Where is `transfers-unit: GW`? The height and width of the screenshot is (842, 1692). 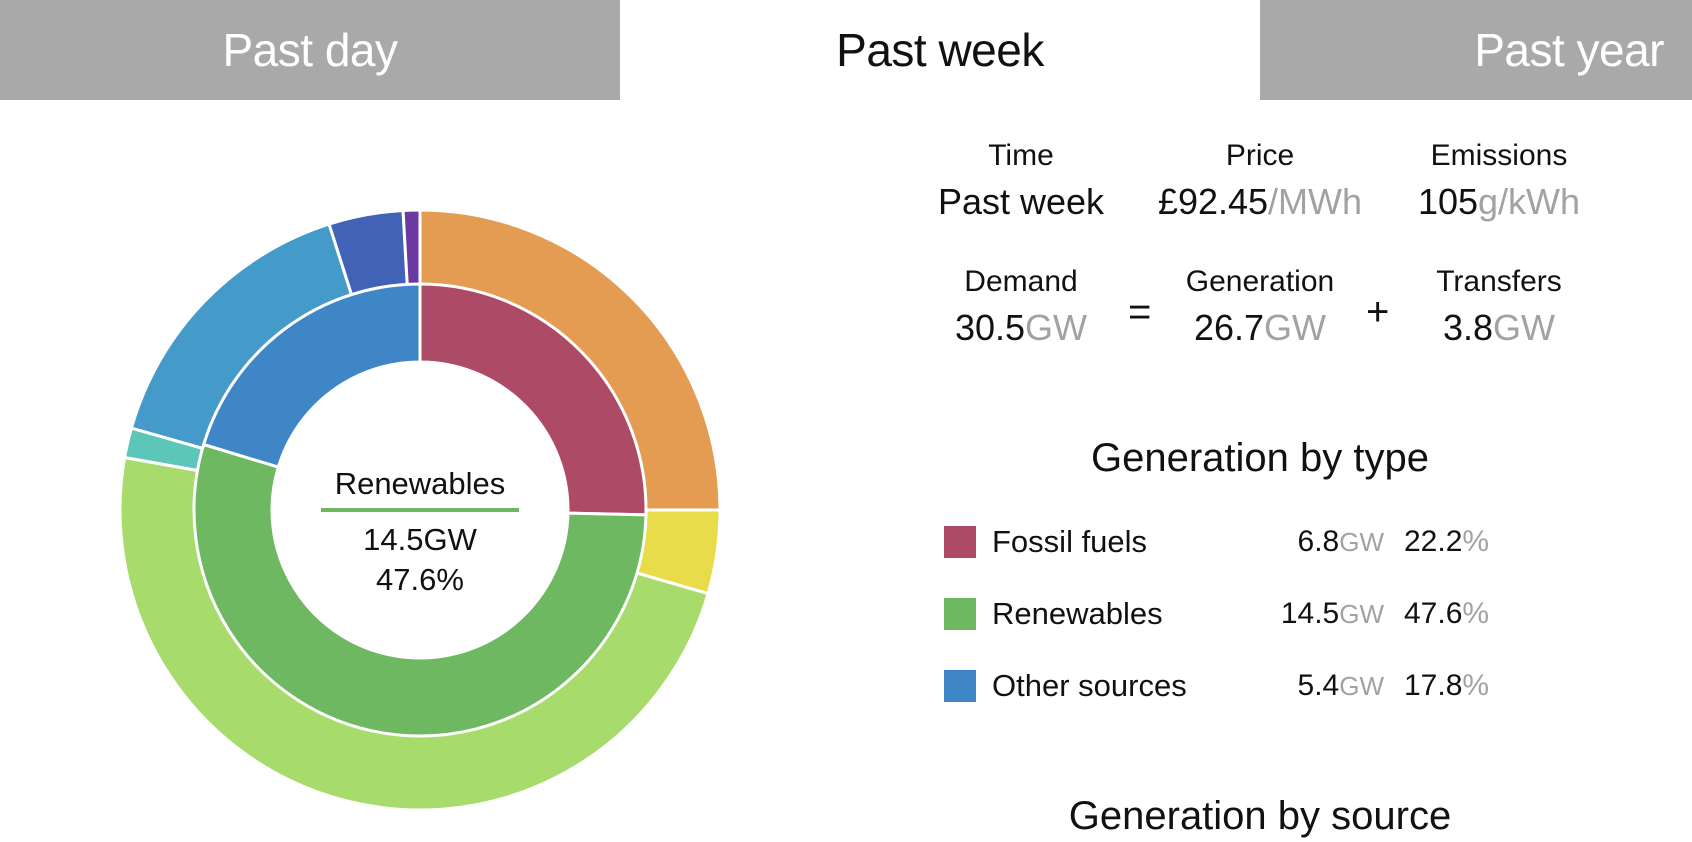 transfers-unit: GW is located at coordinates (1524, 327).